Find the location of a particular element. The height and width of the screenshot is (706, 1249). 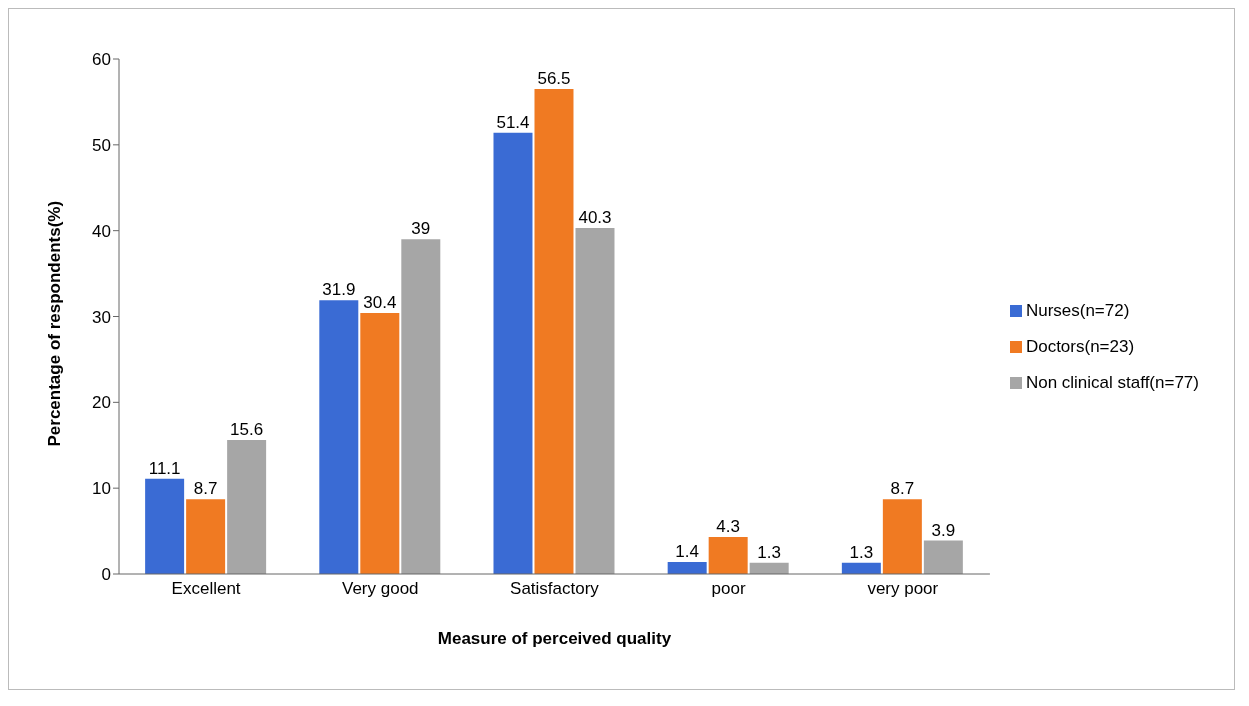

y-tick-label: 50 is located at coordinates (101, 145).